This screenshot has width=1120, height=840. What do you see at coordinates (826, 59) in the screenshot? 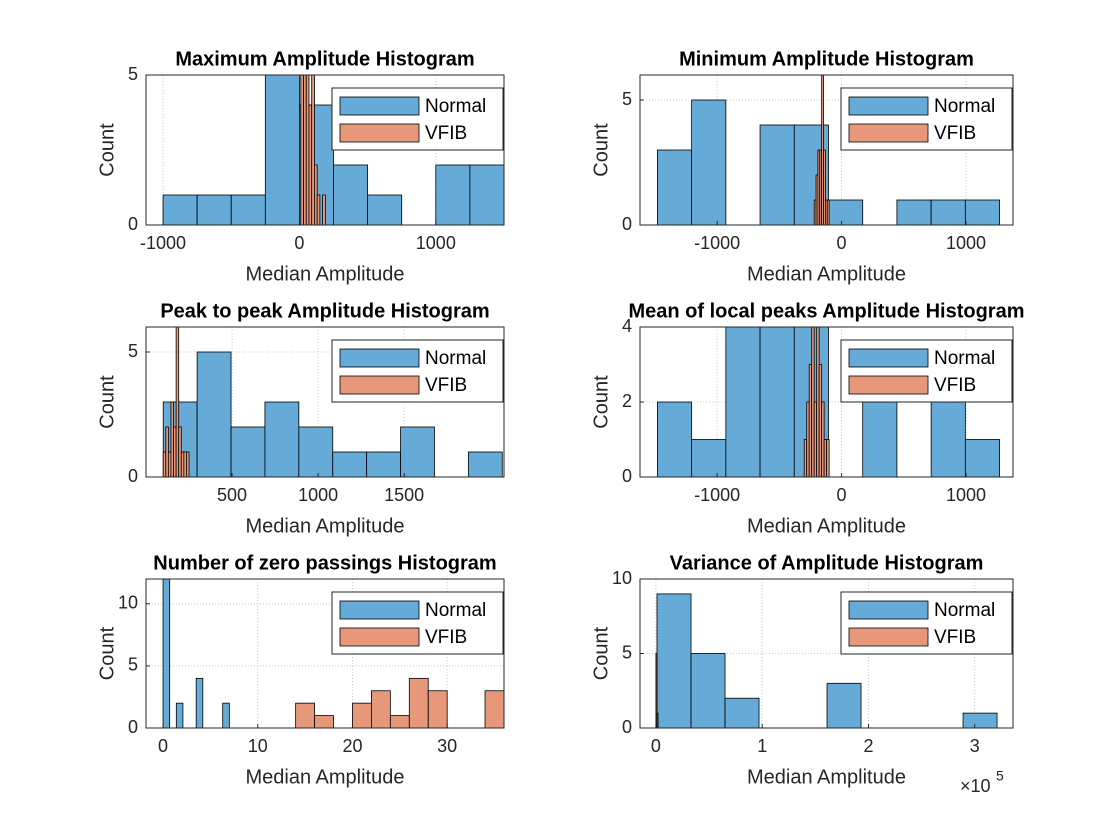
I see `chart-title: Minimum Amplitude Histogram` at bounding box center [826, 59].